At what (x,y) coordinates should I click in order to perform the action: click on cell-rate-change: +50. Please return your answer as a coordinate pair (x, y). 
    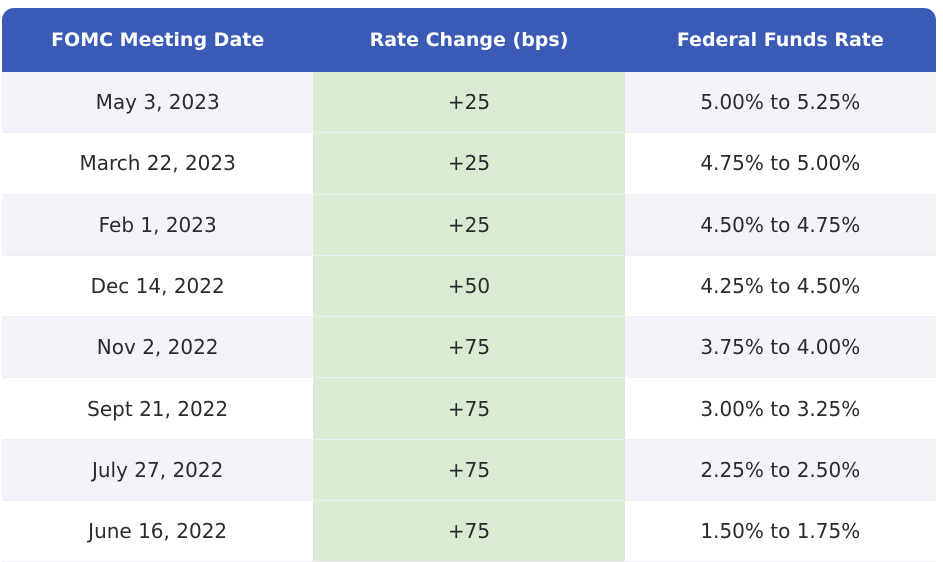
    Looking at the image, I should click on (469, 286).